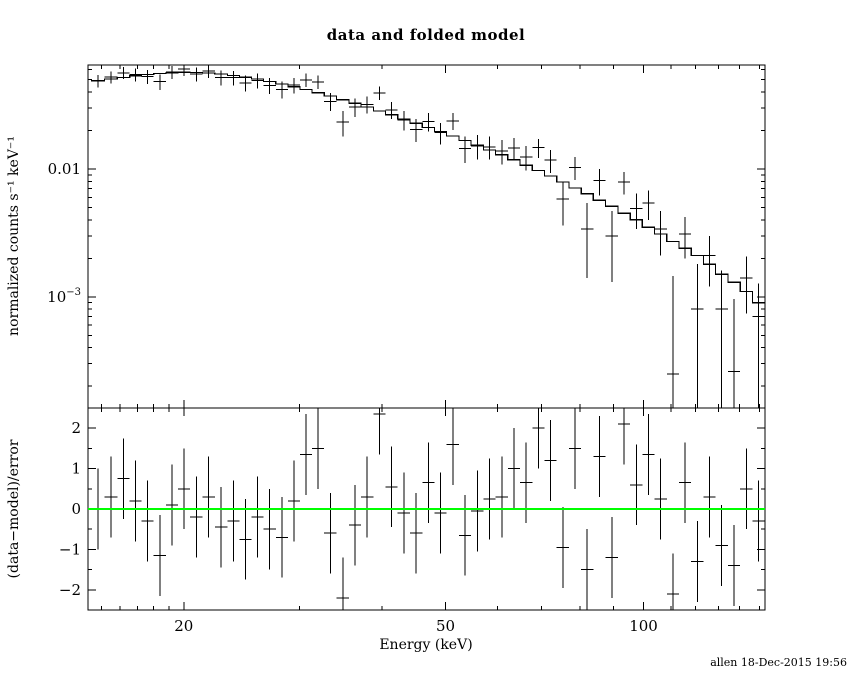 The image size is (850, 680). I want to click on x-axis-label: Energy (keV), so click(425, 645).